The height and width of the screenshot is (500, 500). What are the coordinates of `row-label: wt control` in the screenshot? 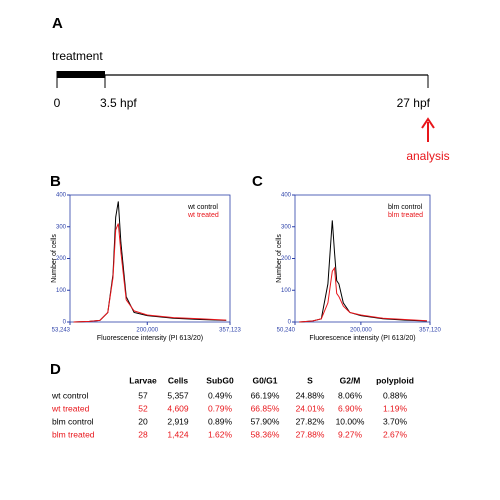 It's located at (69, 395).